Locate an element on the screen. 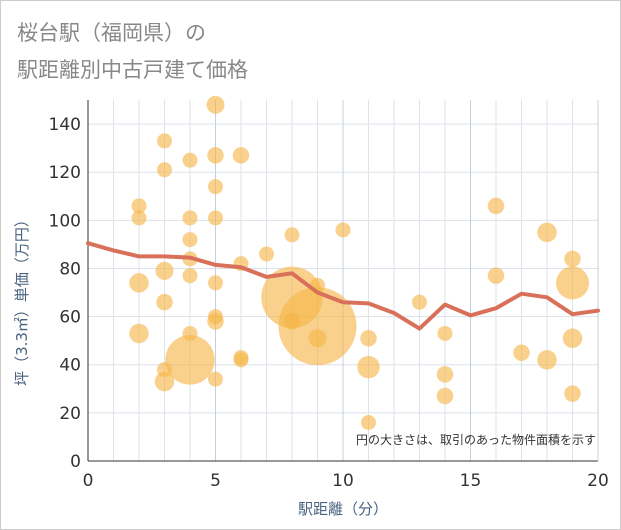 The width and height of the screenshot is (621, 530). x-tick-label: 20 is located at coordinates (598, 481).